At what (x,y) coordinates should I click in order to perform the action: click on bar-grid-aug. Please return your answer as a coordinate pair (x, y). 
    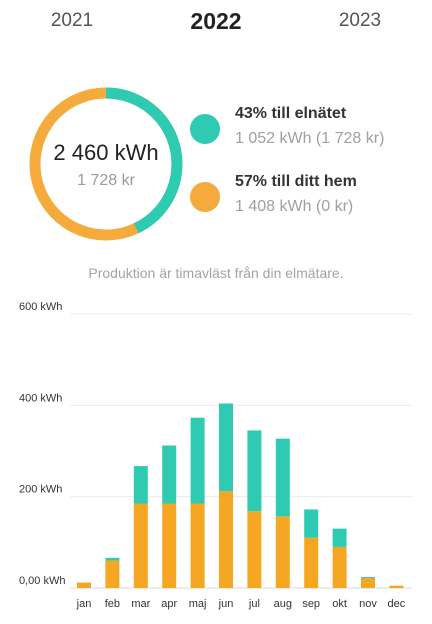
    Looking at the image, I should click on (282, 477).